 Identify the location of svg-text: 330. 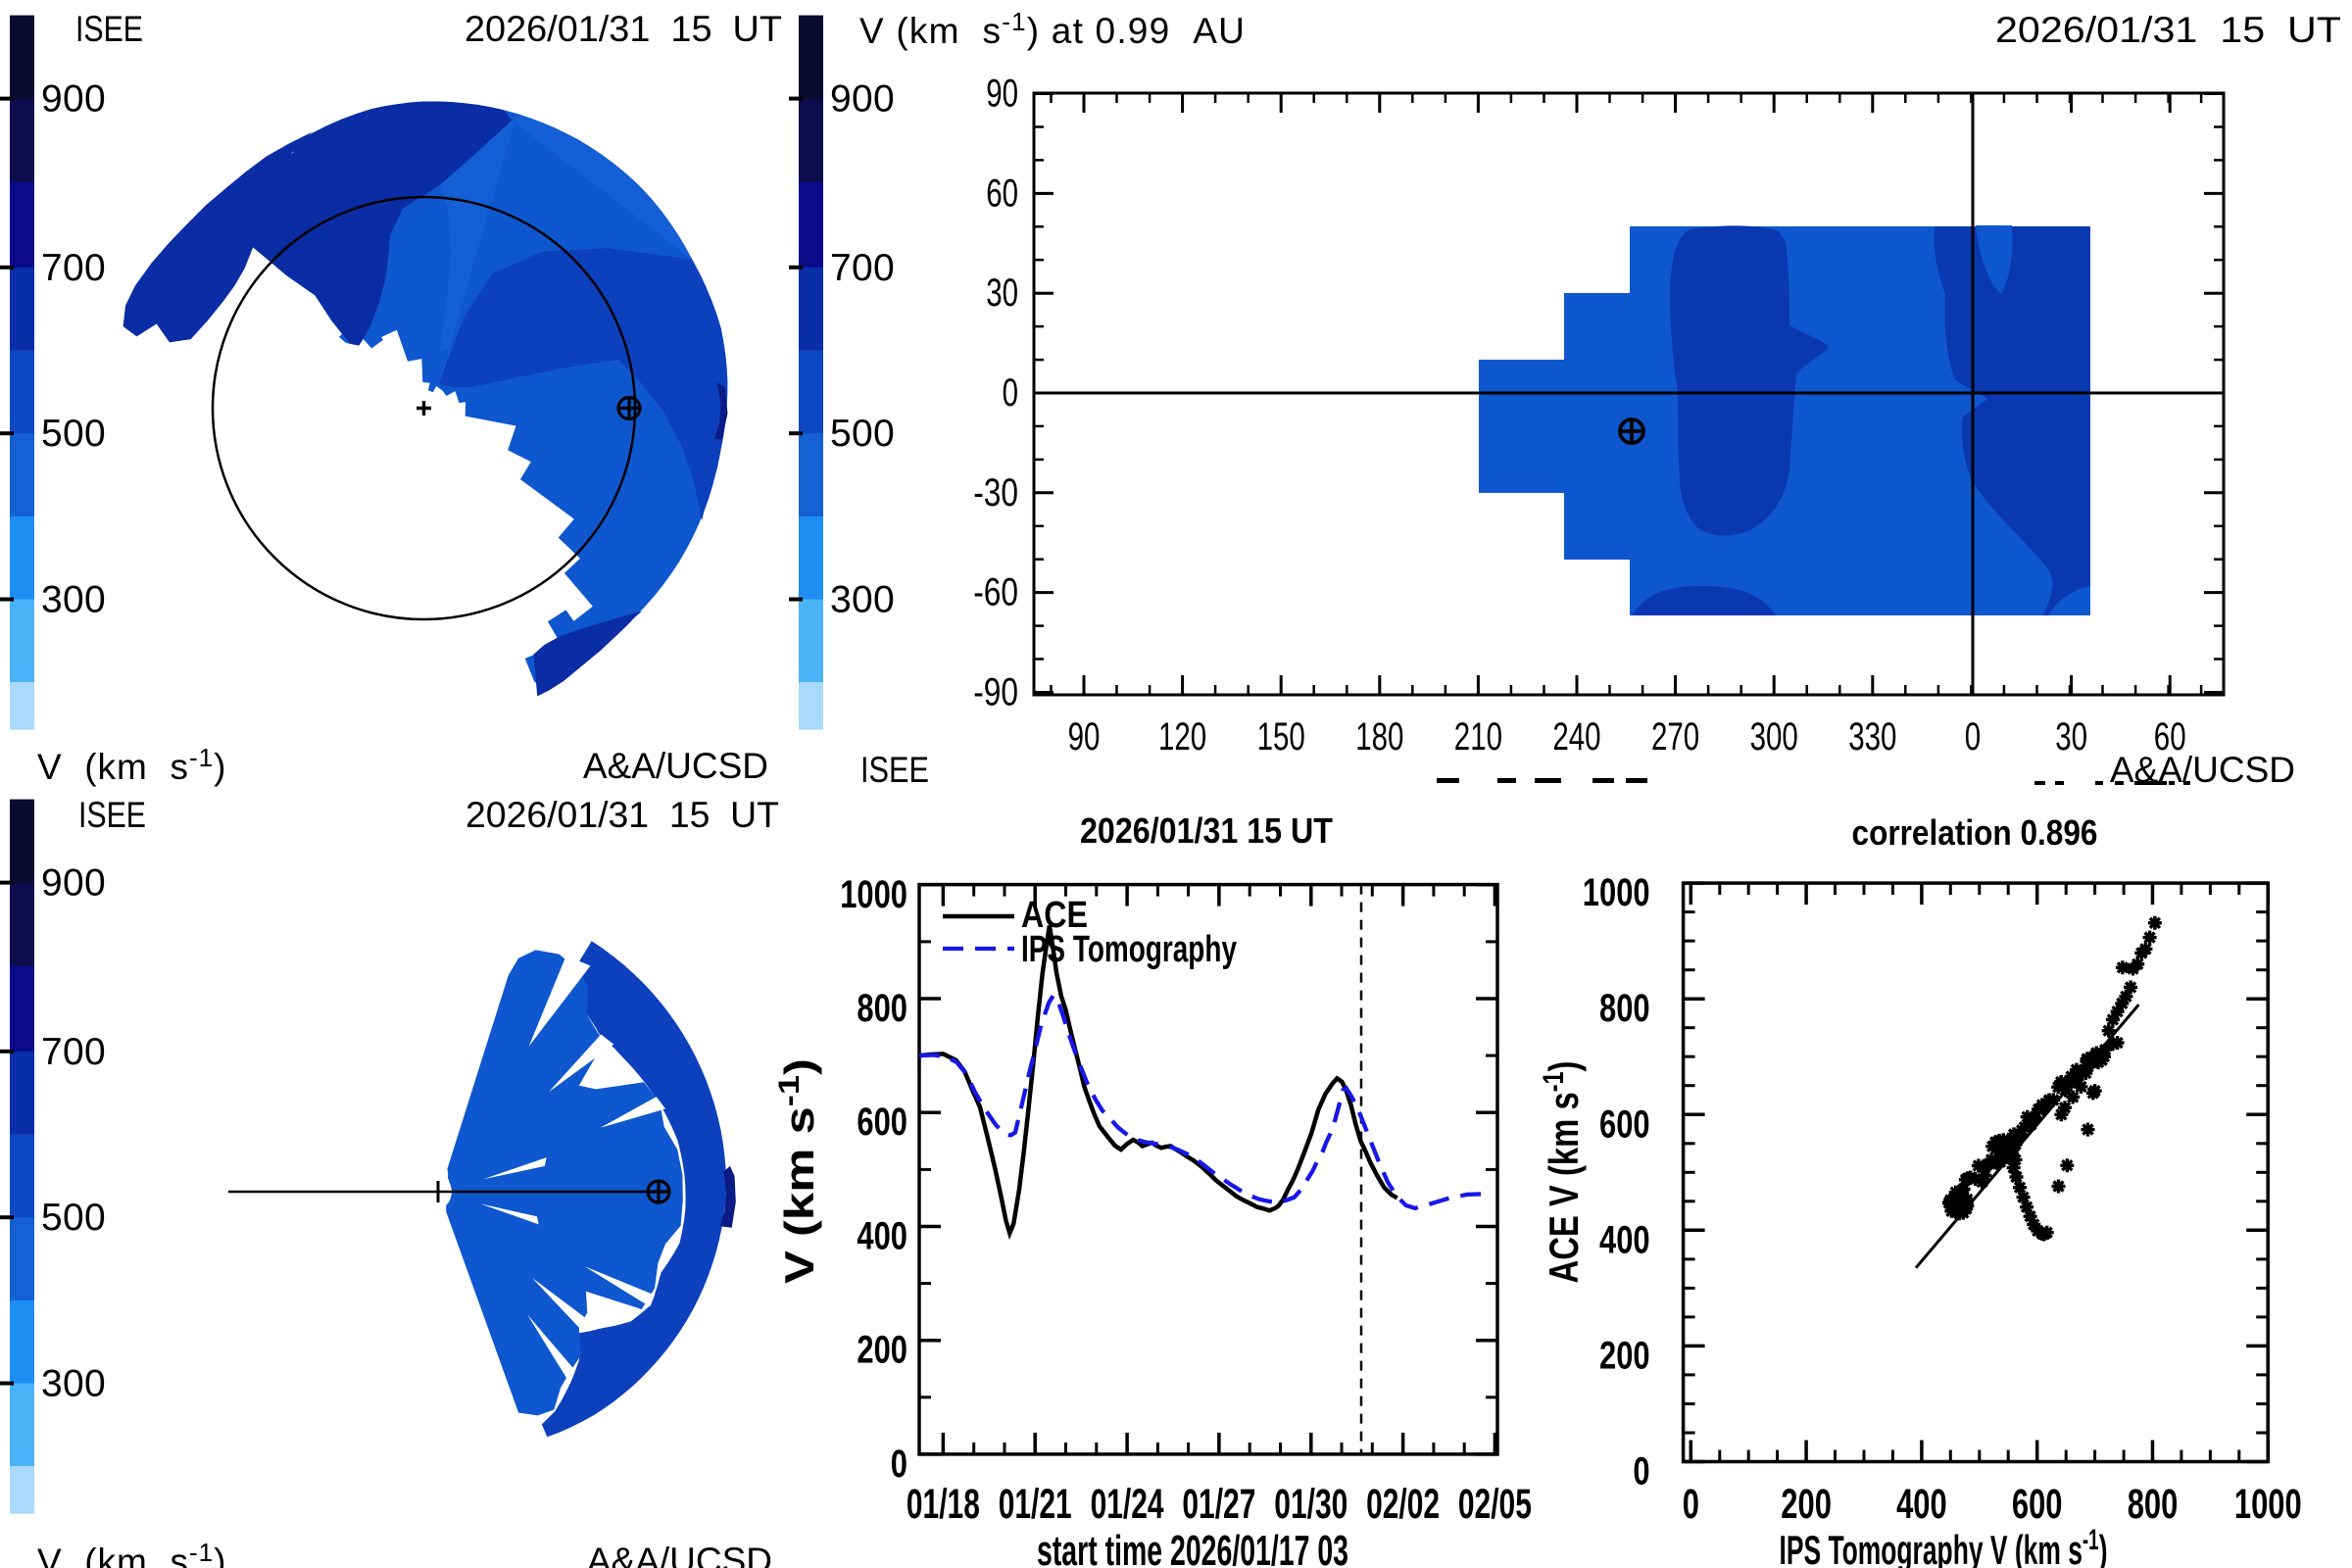
(1872, 737).